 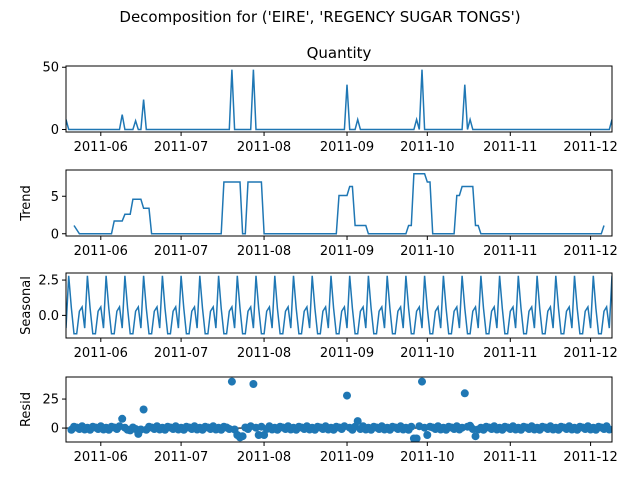 I want to click on observed-xtick-label: 2011-10, so click(x=427, y=147).